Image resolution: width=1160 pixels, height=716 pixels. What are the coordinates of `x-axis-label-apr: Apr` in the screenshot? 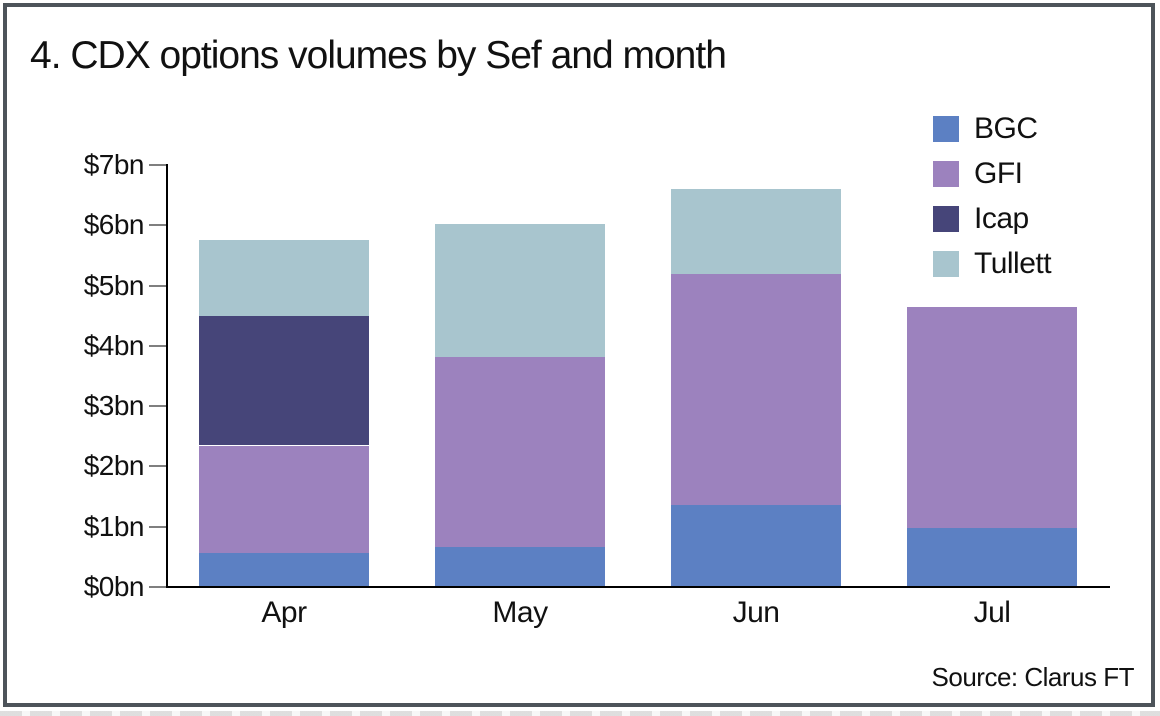 It's located at (284, 612).